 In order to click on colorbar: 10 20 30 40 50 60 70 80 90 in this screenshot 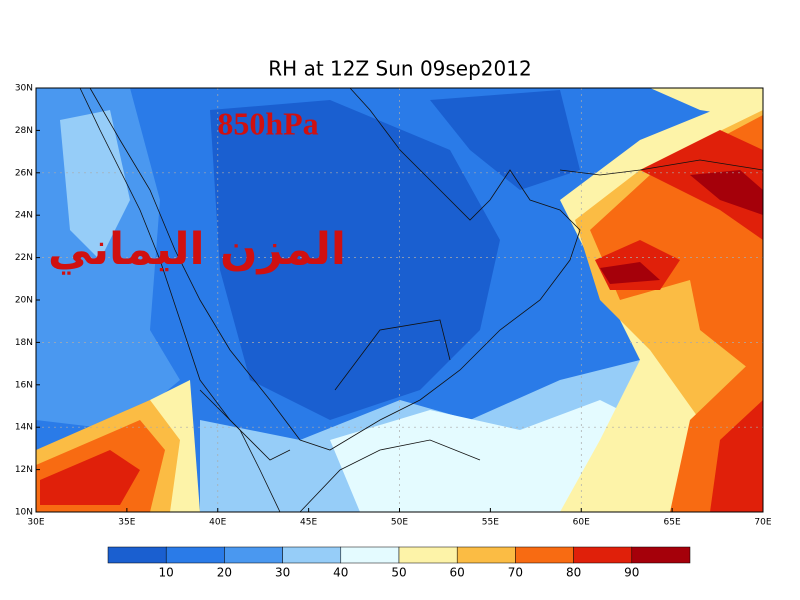, I will do `click(399, 563)`.